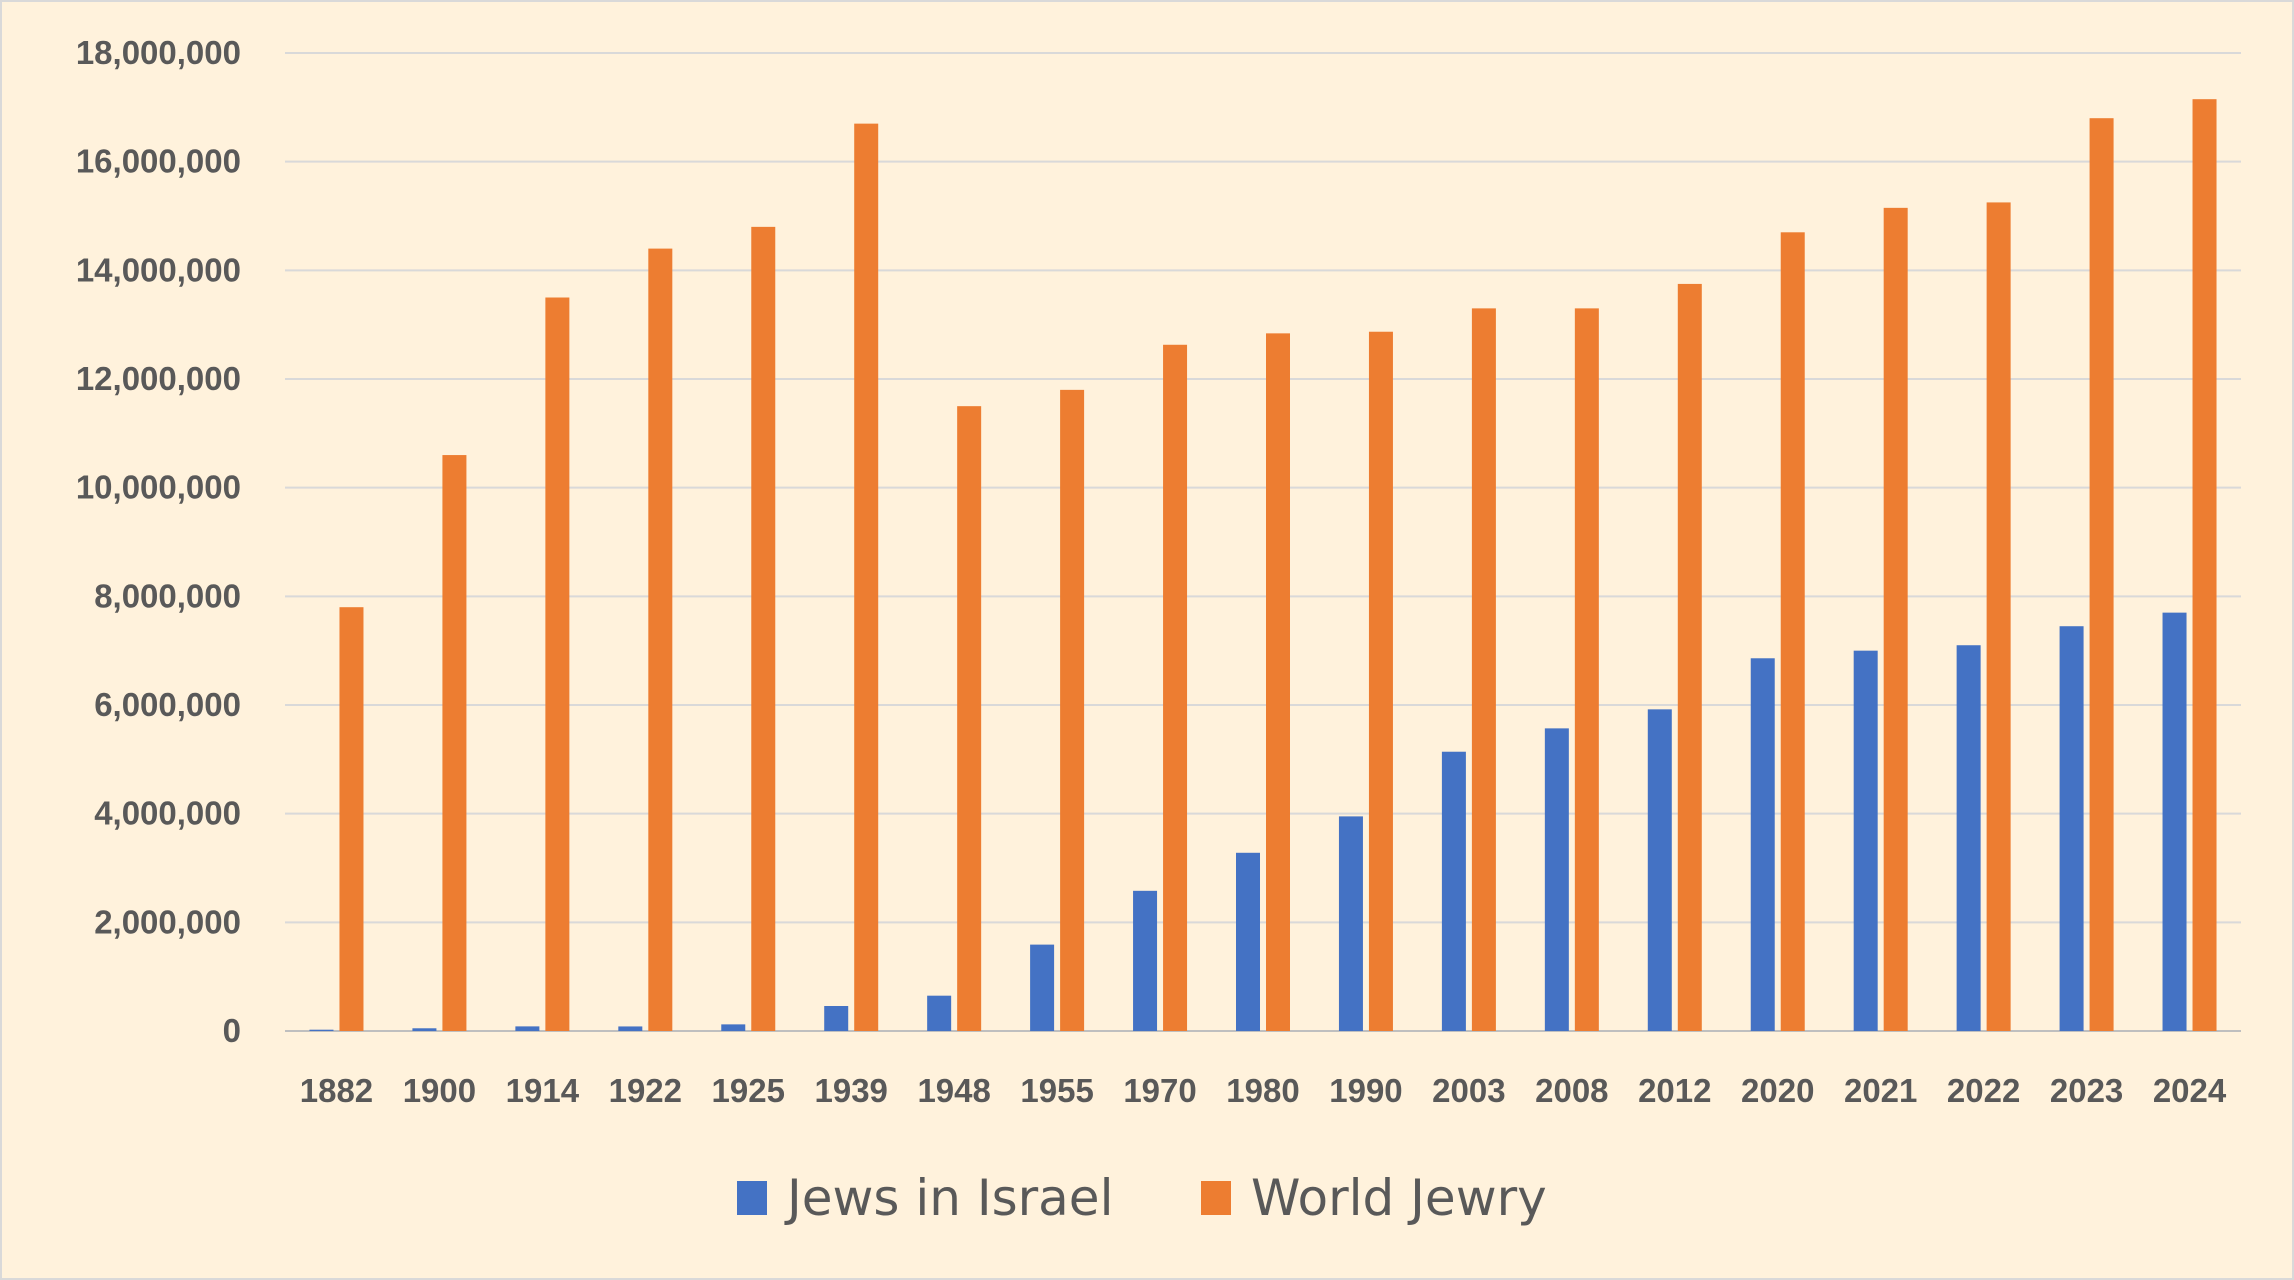 This screenshot has width=2294, height=1280. What do you see at coordinates (1142, 1198) in the screenshot?
I see `legend: Jews in Israel World Jewry` at bounding box center [1142, 1198].